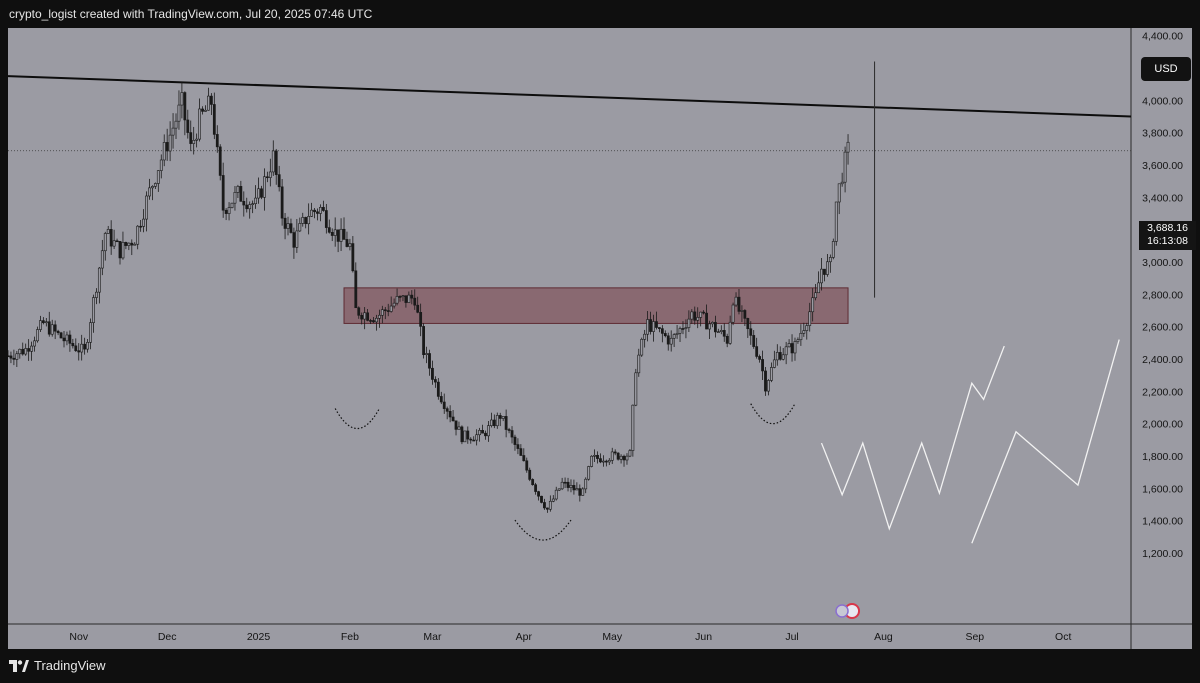 The width and height of the screenshot is (1200, 683). Describe the element at coordinates (703, 637) in the screenshot. I see `x-tick-label: Jun` at that location.